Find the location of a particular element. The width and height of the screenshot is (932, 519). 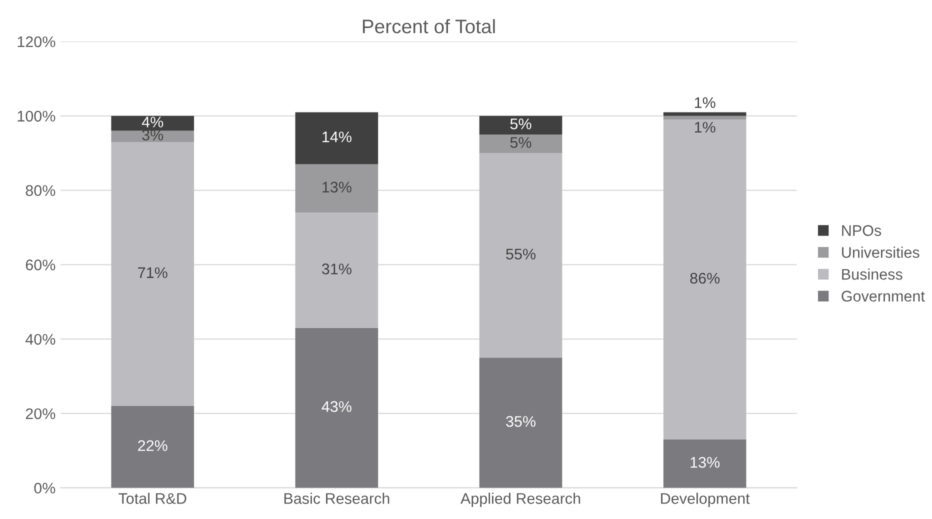

data-label: 22% is located at coordinates (153, 445).